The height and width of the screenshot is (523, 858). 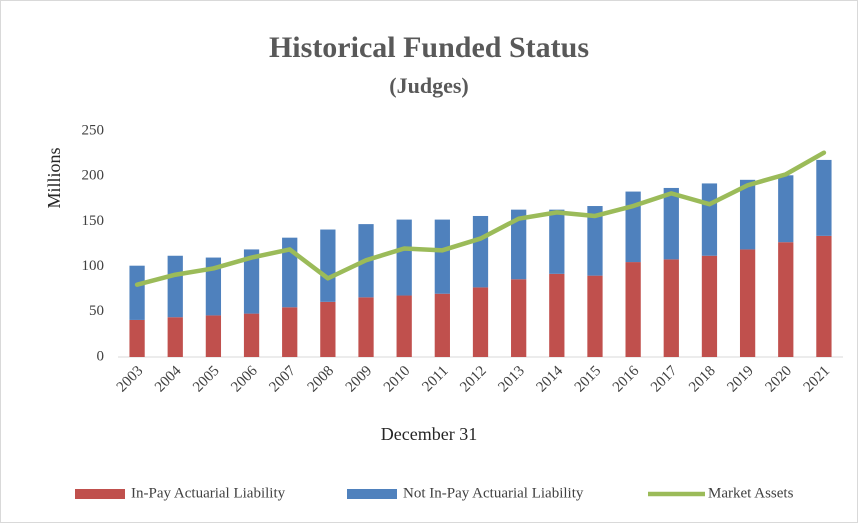 What do you see at coordinates (93, 130) in the screenshot?
I see `y-tick-label: 250` at bounding box center [93, 130].